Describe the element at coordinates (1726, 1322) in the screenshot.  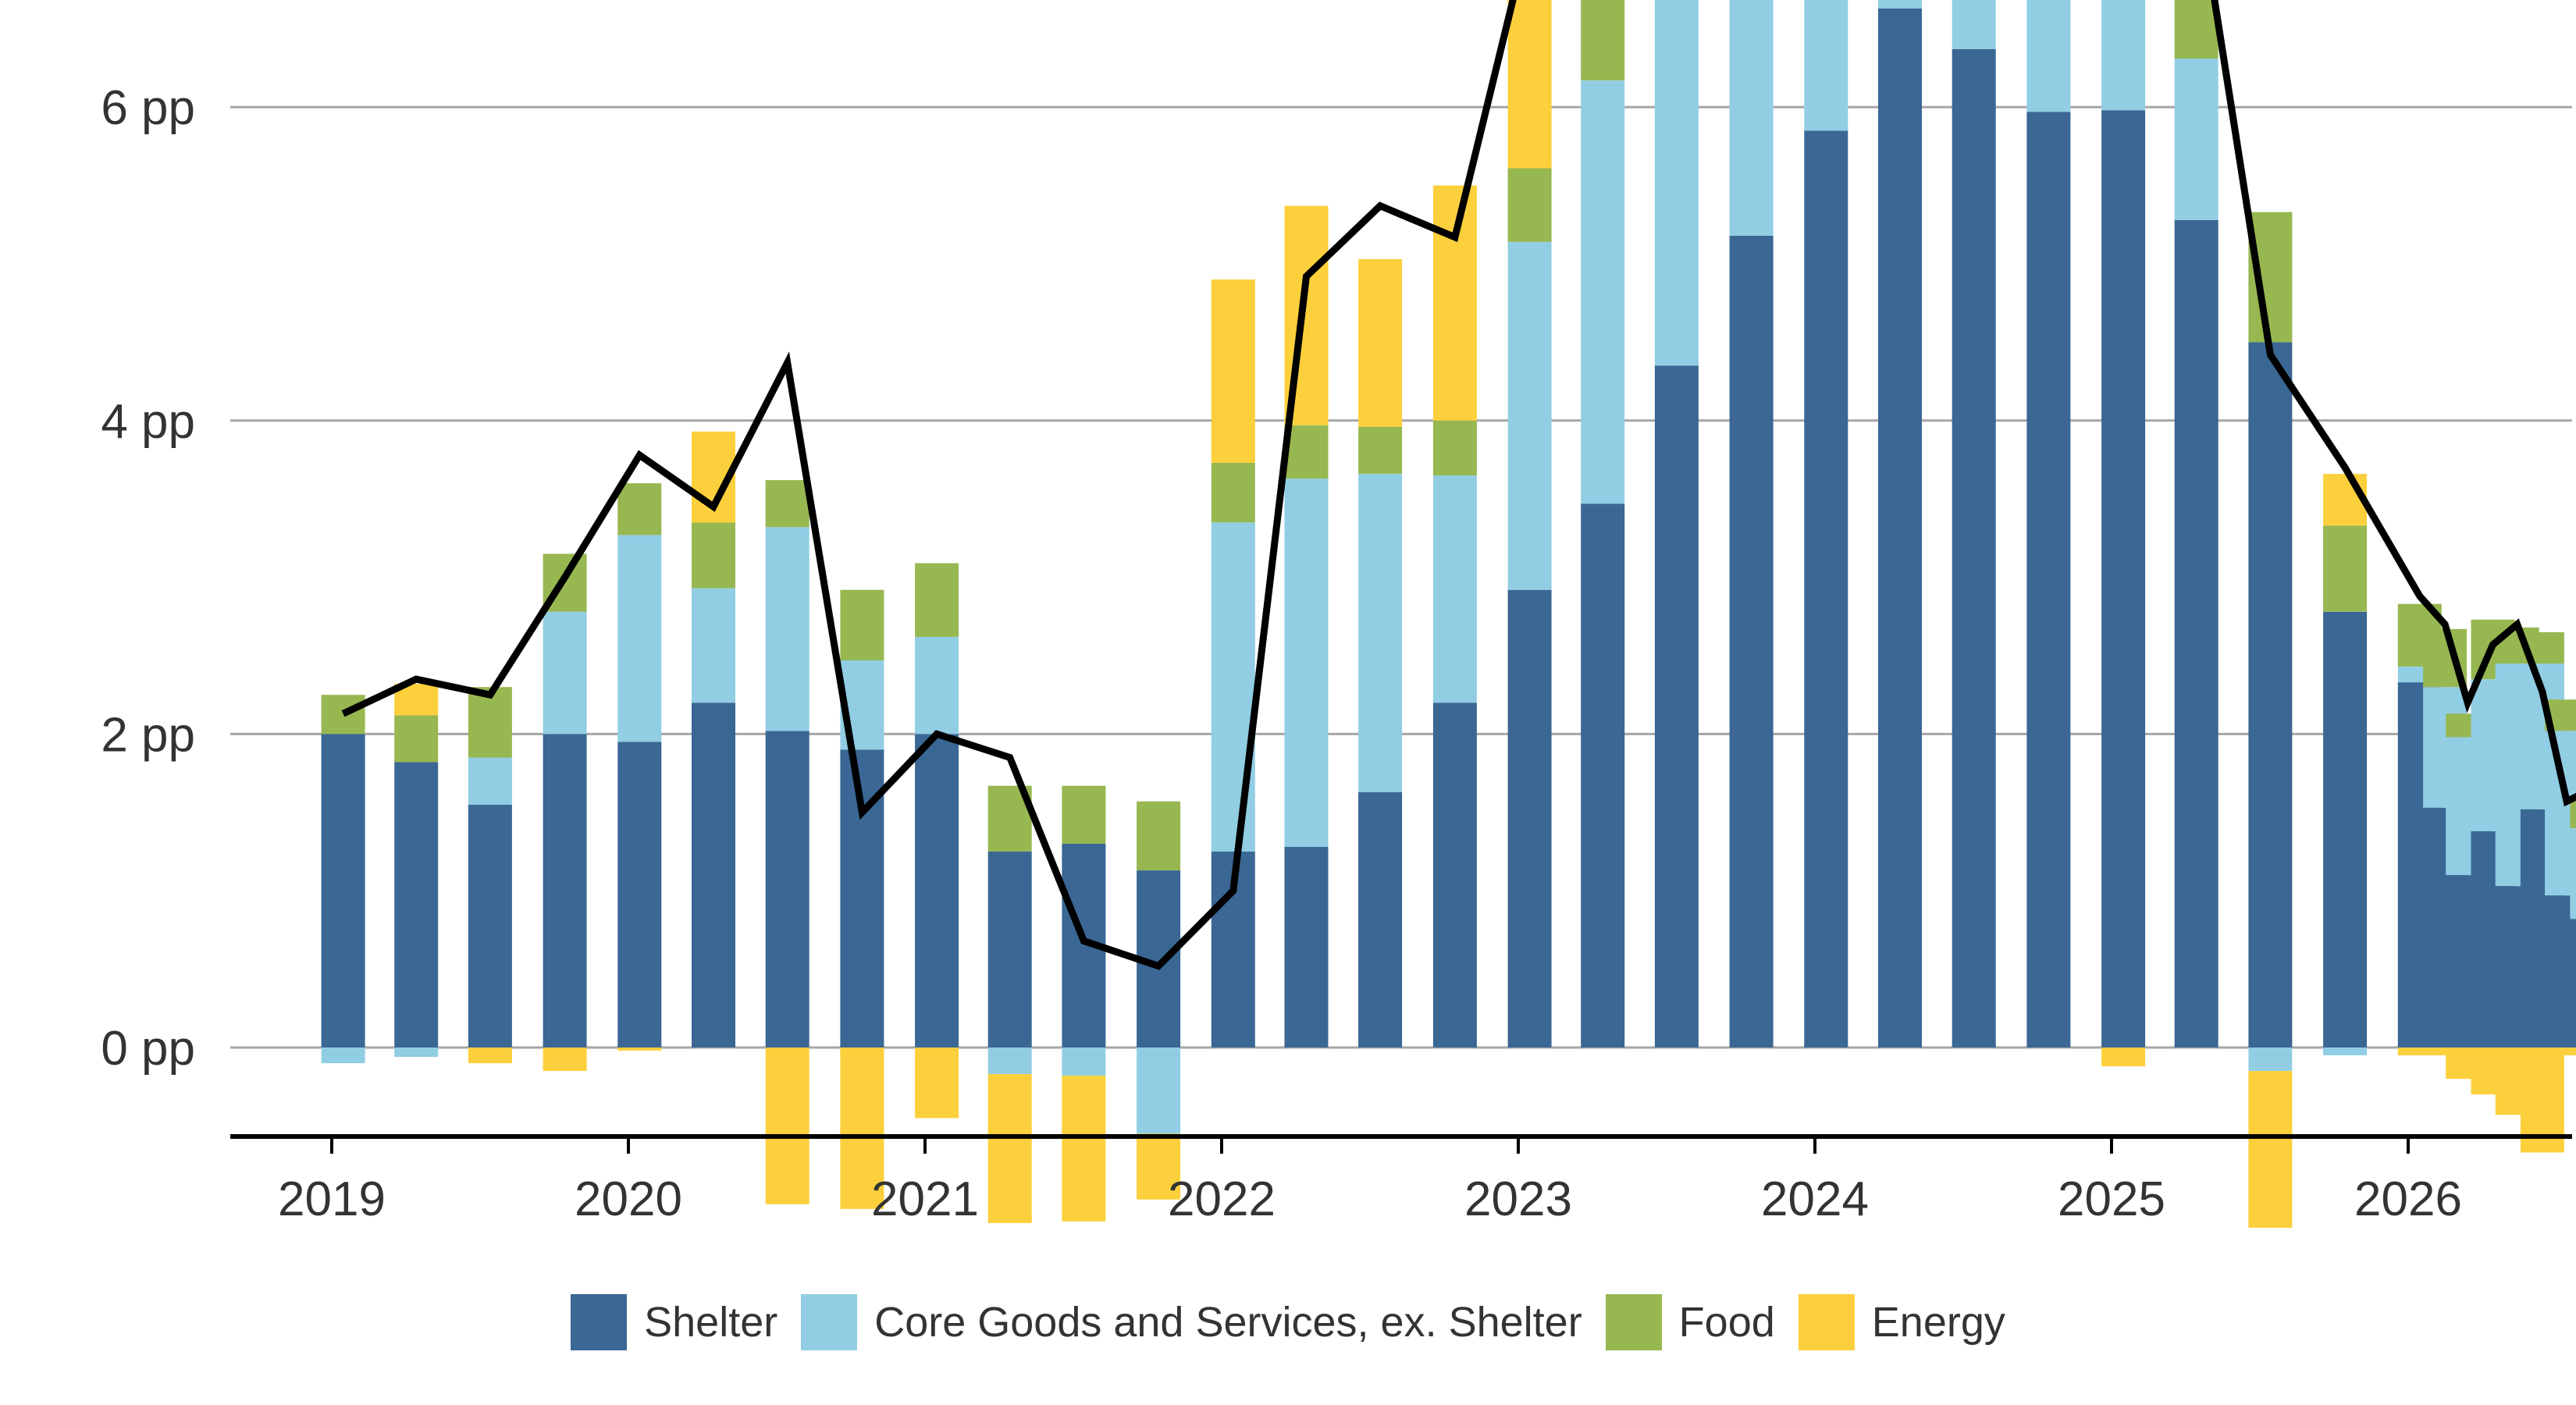
I see `legend-label-food: Food` at that location.